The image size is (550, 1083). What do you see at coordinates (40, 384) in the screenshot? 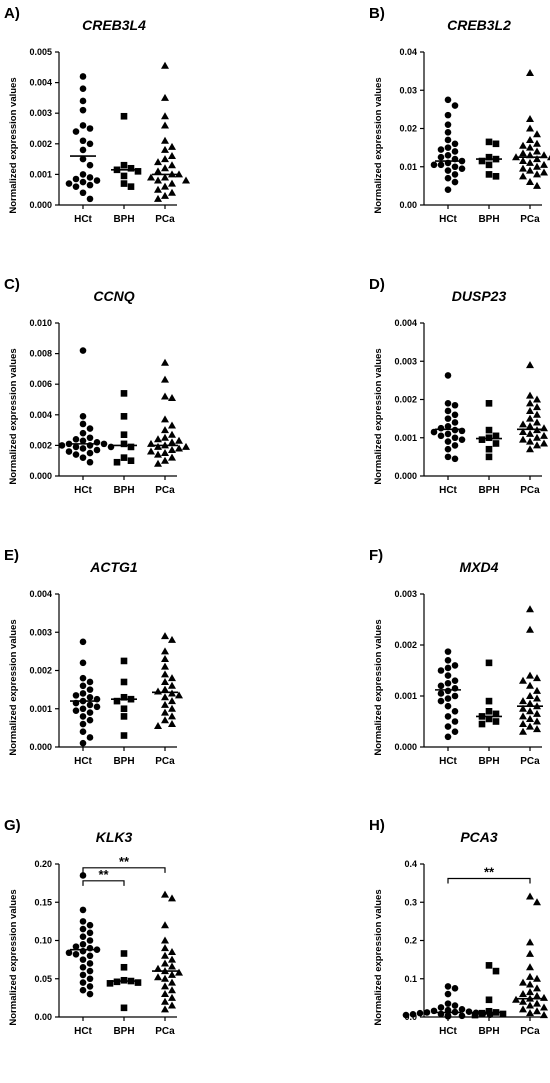
I see `y-tick-label: 0.006` at bounding box center [40, 384].